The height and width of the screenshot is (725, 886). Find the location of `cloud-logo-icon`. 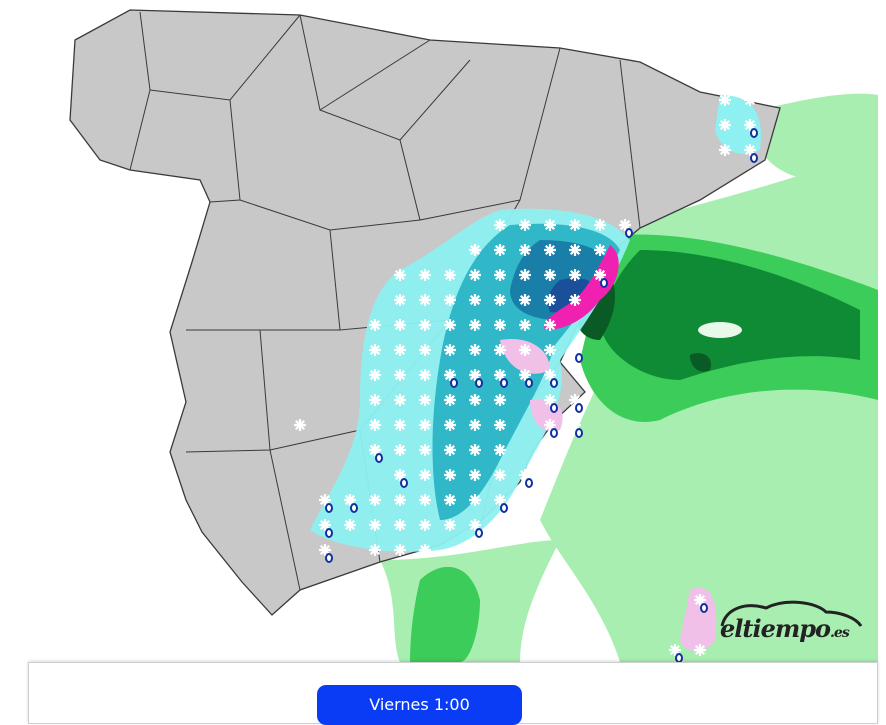

cloud-logo-icon is located at coordinates (791, 613).